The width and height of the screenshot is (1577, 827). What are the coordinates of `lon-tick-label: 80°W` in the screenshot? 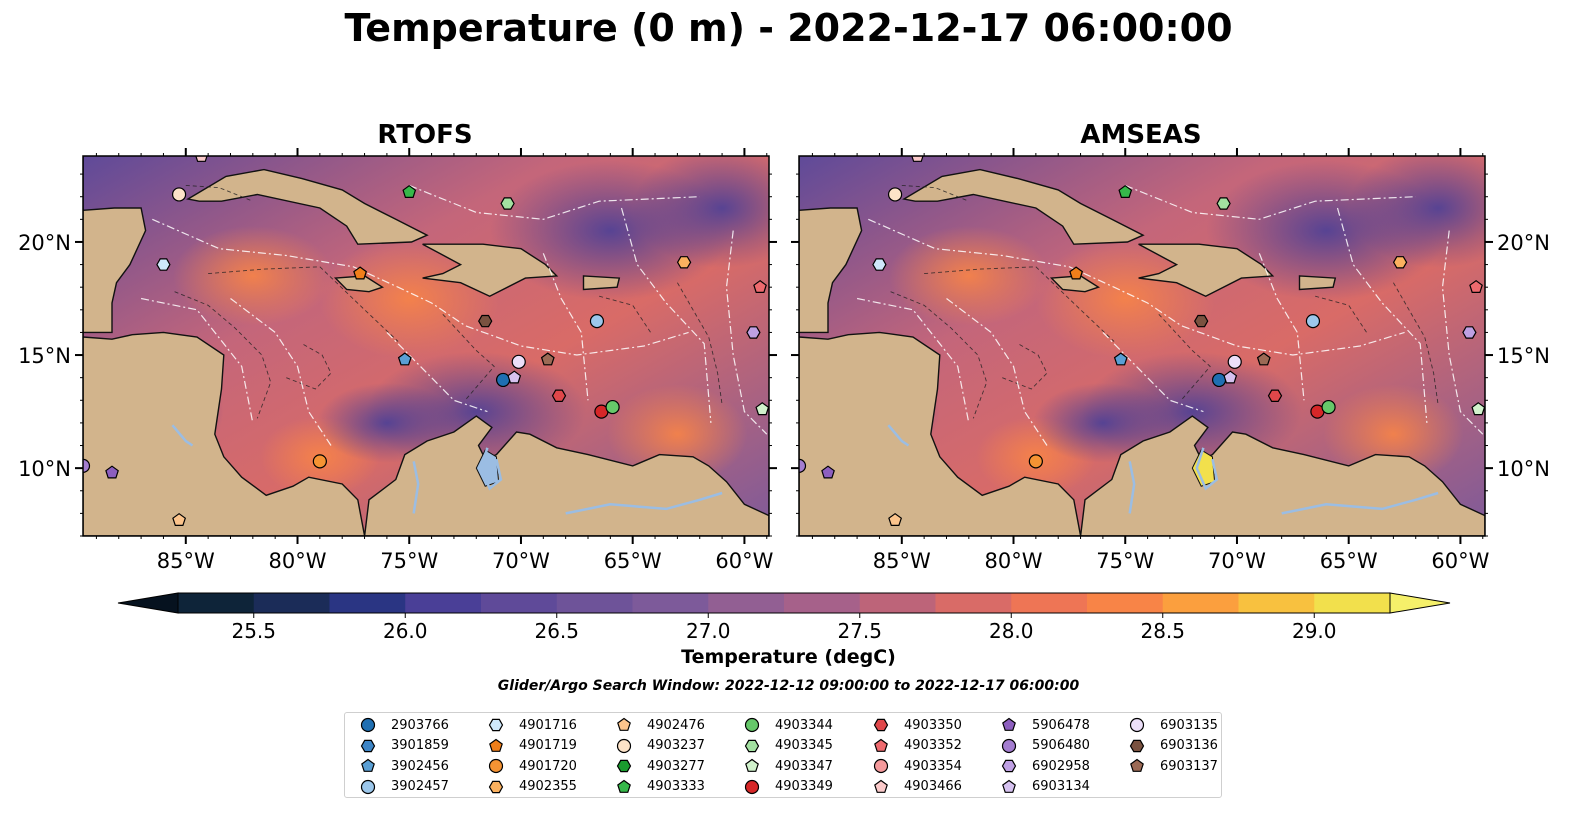 It's located at (1014, 561).